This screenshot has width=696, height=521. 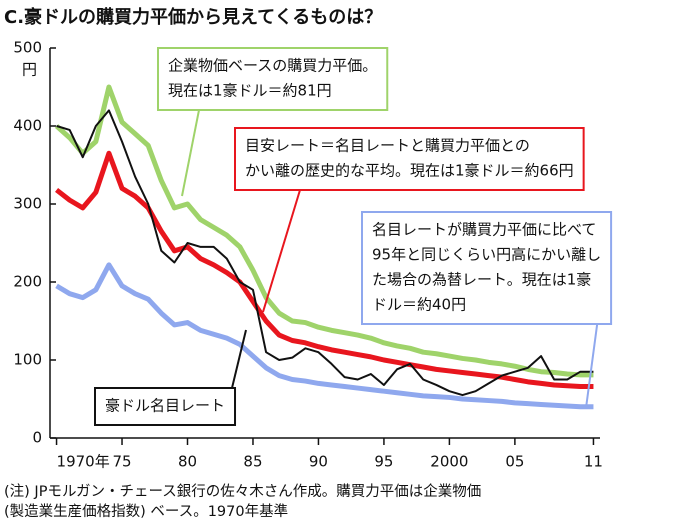 I want to click on x-tick-label: 11, so click(x=593, y=462).